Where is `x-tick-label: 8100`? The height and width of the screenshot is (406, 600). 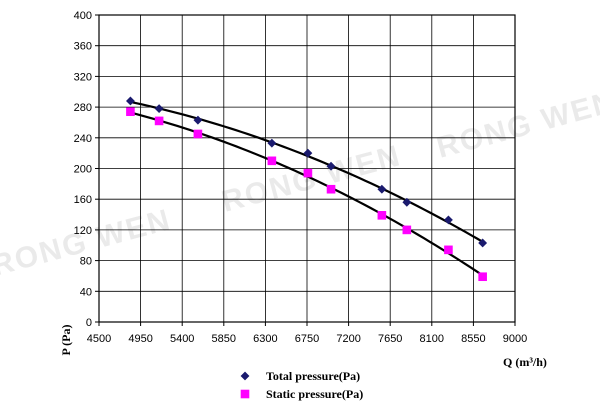 x-tick-label: 8100 is located at coordinates (432, 339).